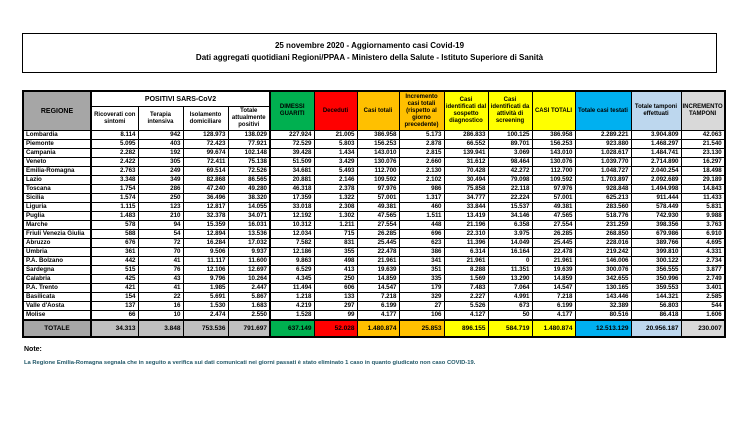 The image size is (740, 440). Describe the element at coordinates (703, 297) in the screenshot. I see `data-cell: 2.585` at that location.